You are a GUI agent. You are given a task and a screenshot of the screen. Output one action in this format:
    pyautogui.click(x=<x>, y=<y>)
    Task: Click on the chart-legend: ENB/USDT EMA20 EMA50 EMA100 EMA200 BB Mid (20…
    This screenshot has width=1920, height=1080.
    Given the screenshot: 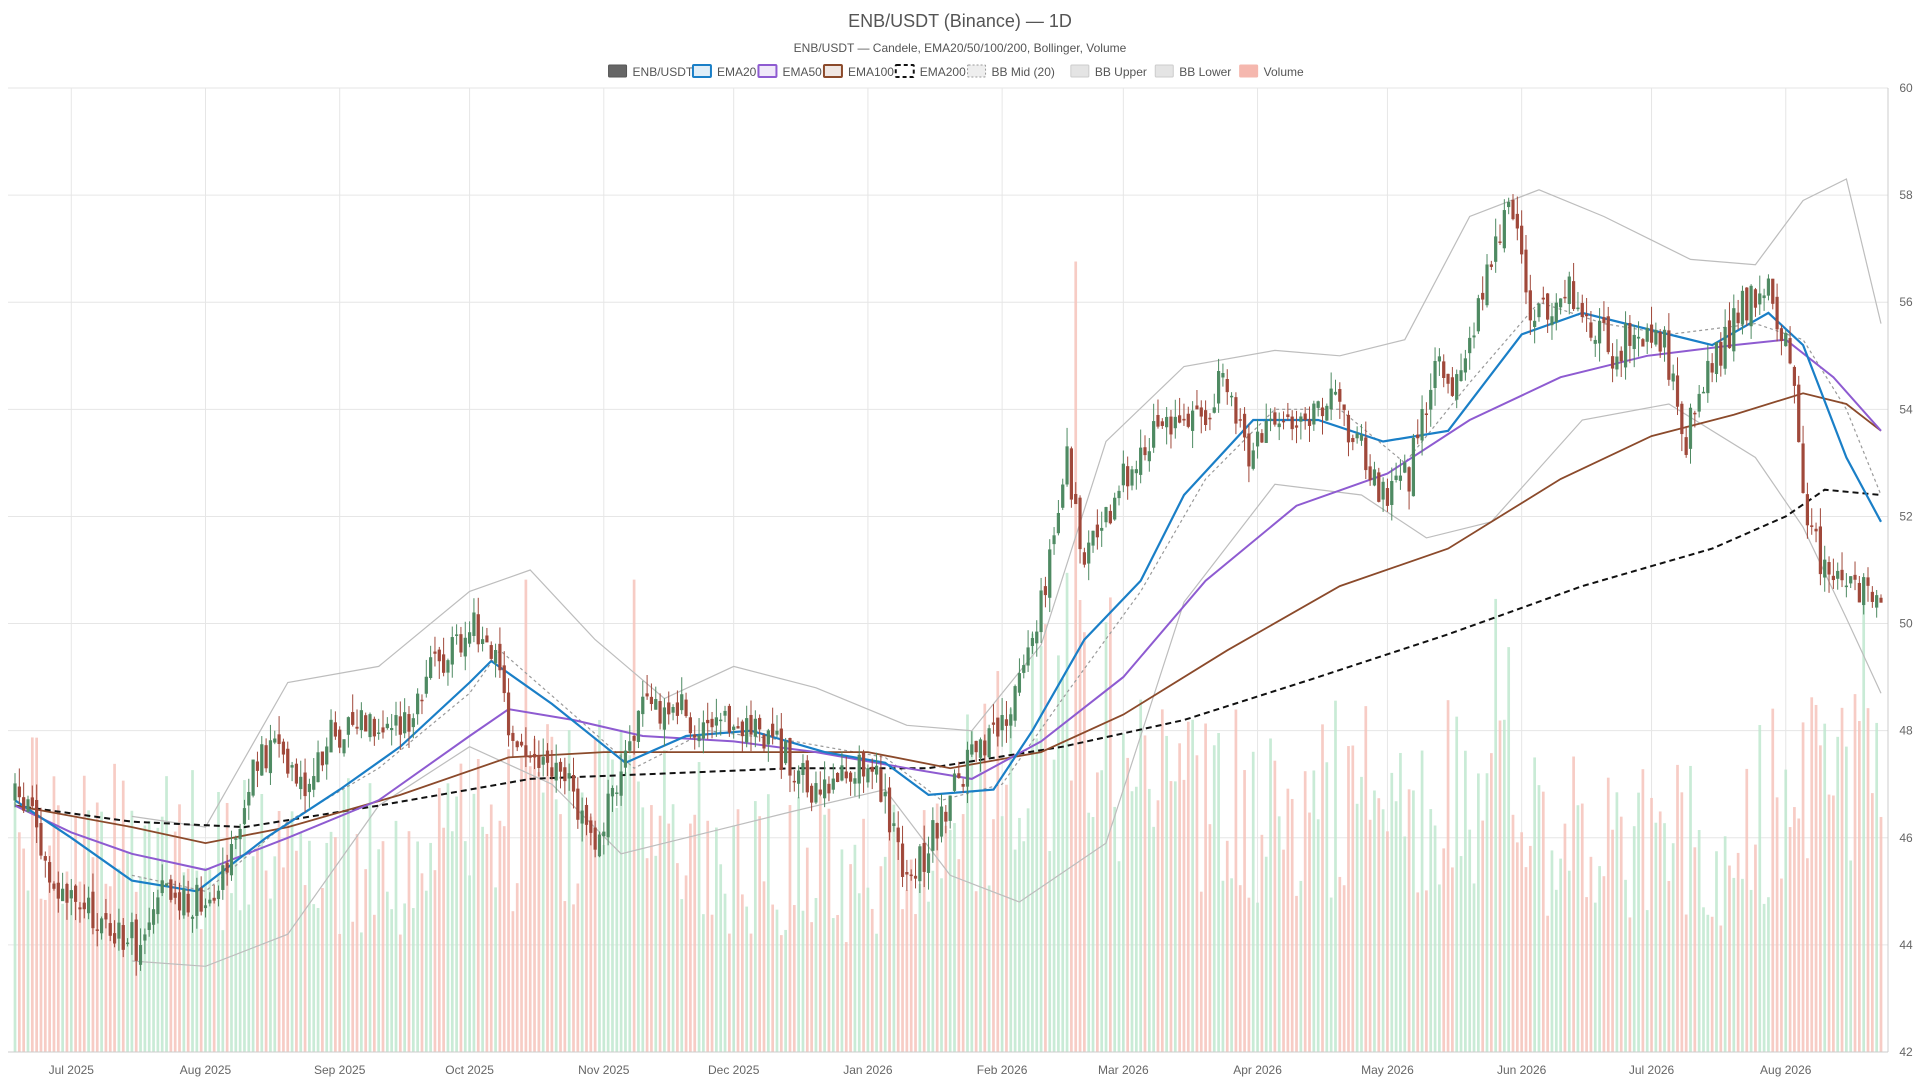 What is the action you would take?
    pyautogui.click(x=956, y=71)
    